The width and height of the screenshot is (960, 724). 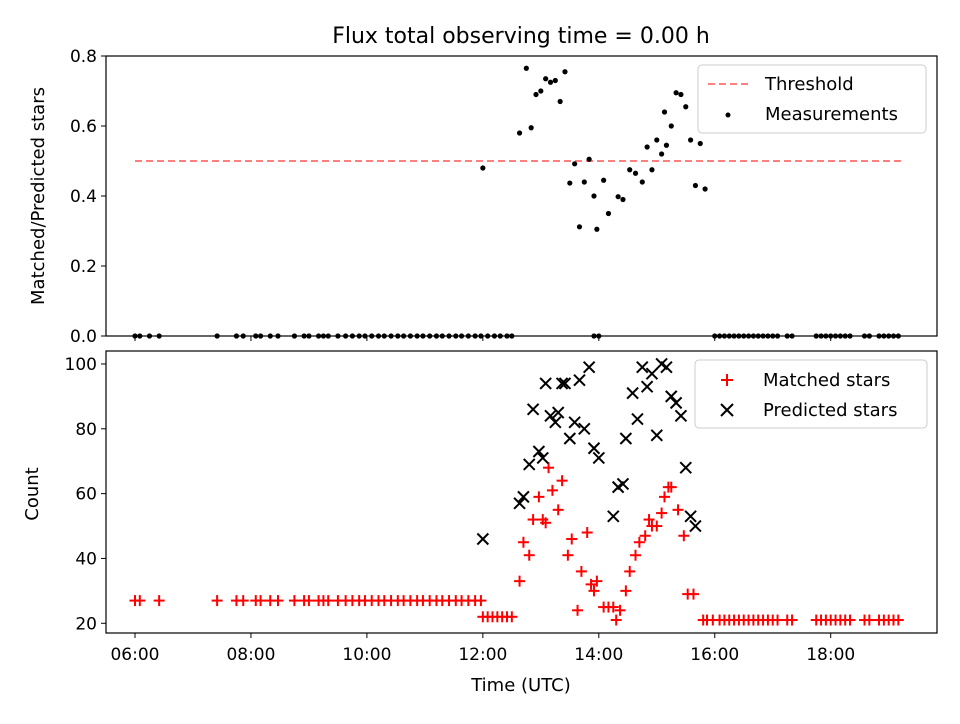 I want to click on bottom-x-ticks: 06:00 08:00 10:00 12:00 14:00 16:00 18:00, so click(x=482, y=649).